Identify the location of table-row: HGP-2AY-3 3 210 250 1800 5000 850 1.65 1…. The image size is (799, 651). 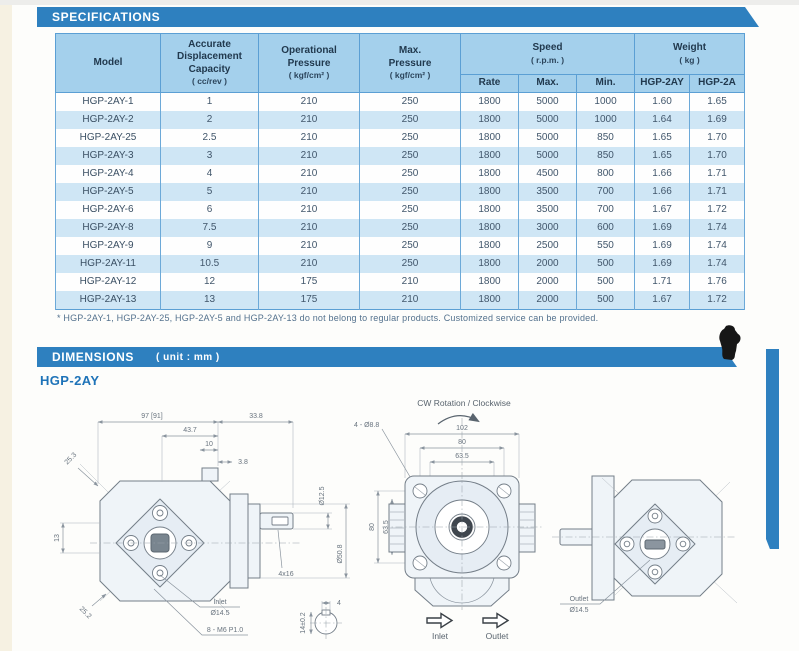
(400, 156).